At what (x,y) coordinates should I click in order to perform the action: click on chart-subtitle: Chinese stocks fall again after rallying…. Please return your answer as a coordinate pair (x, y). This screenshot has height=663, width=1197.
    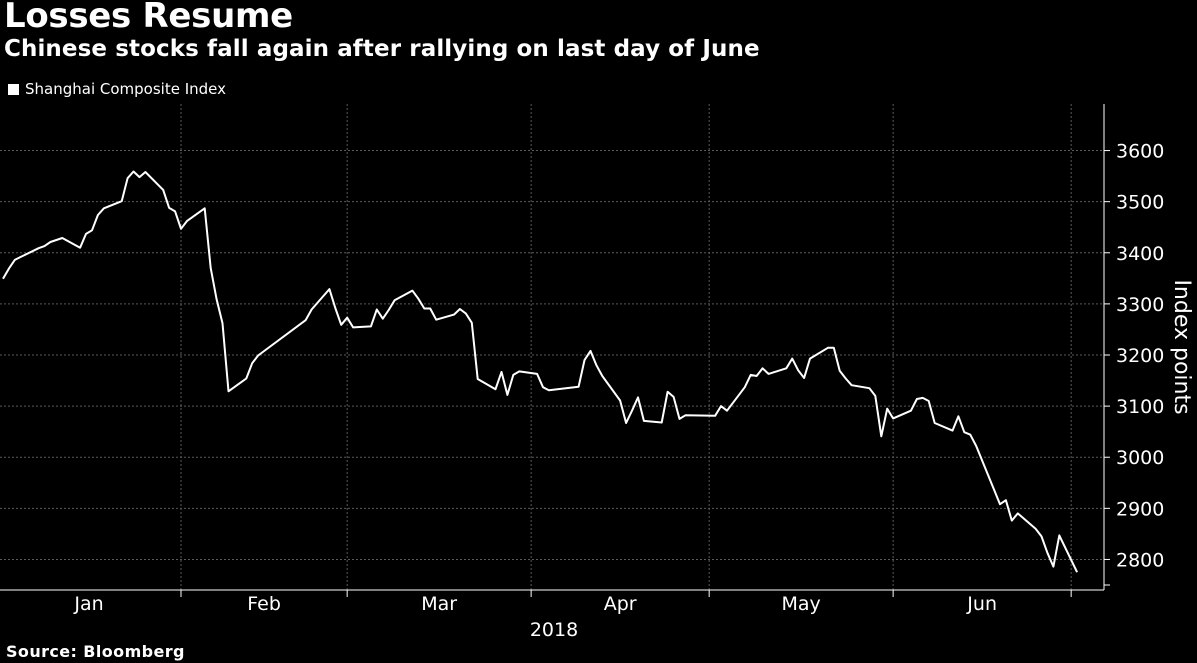
    Looking at the image, I should click on (382, 49).